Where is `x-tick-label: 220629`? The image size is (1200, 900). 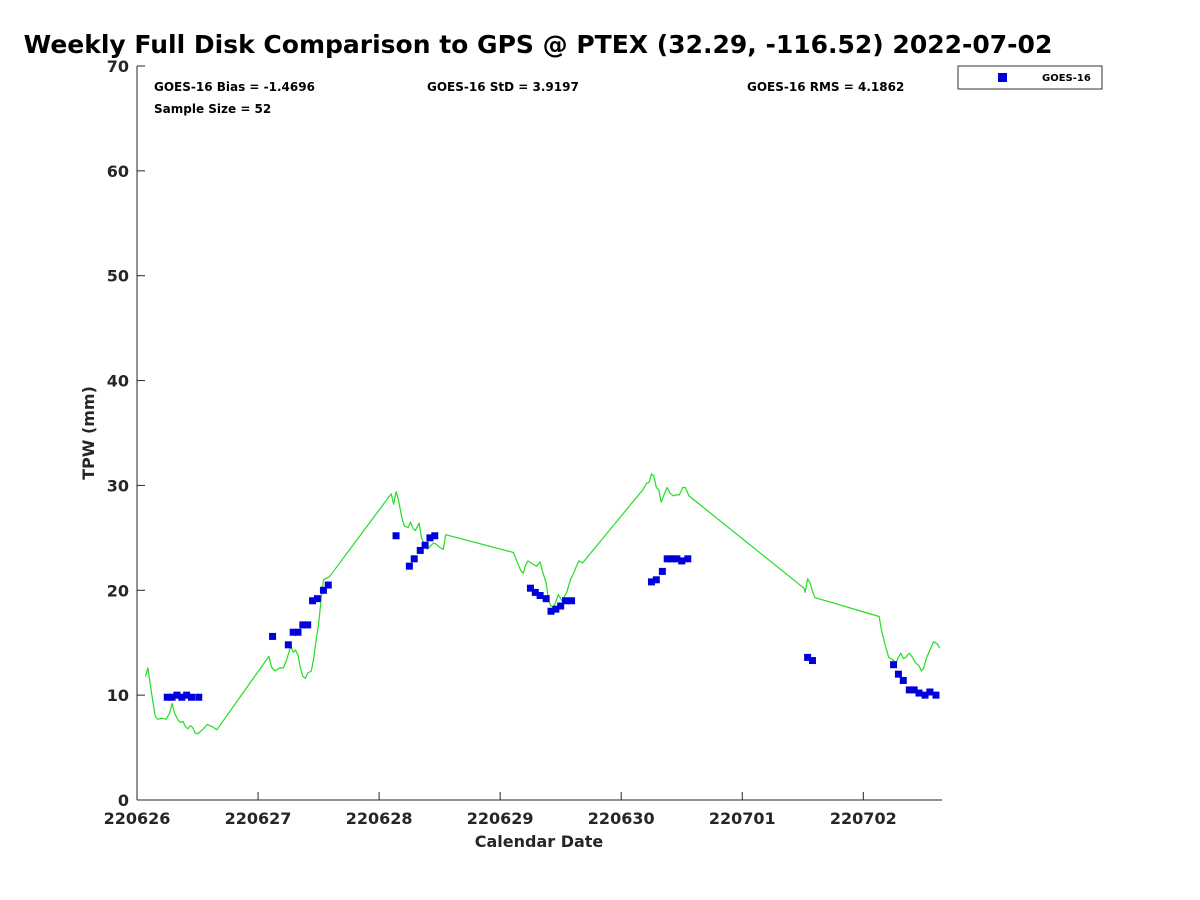
x-tick-label: 220629 is located at coordinates (500, 818).